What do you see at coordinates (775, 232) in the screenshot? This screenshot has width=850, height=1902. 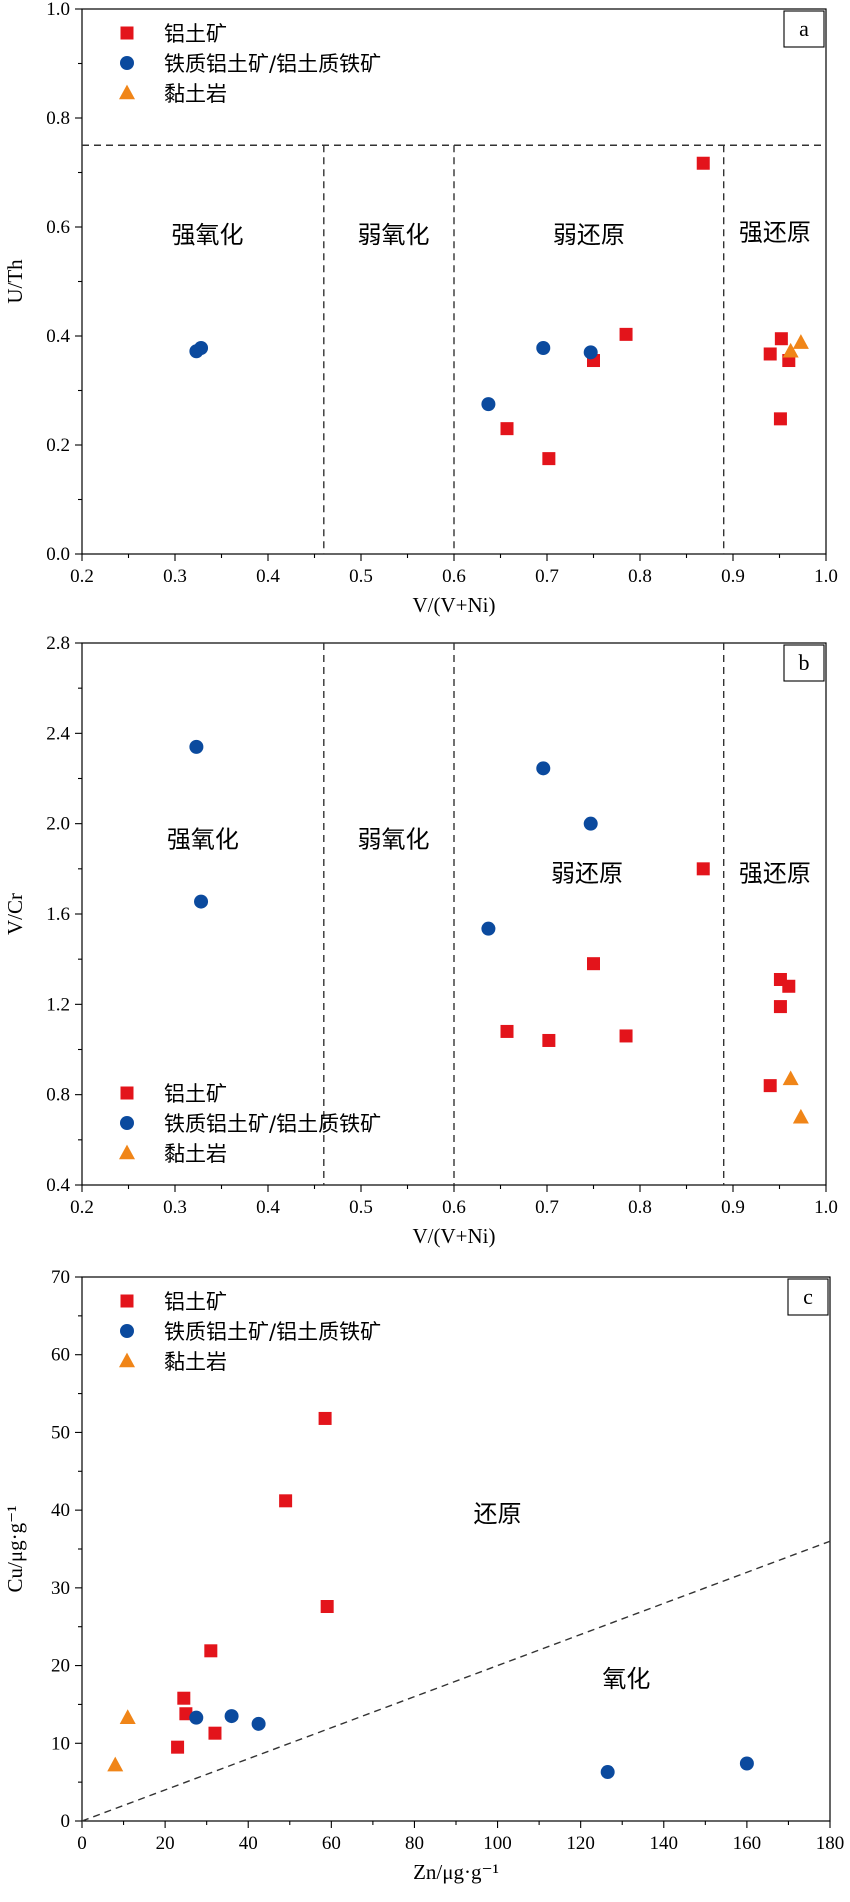 I see `region-label: 强还原` at bounding box center [775, 232].